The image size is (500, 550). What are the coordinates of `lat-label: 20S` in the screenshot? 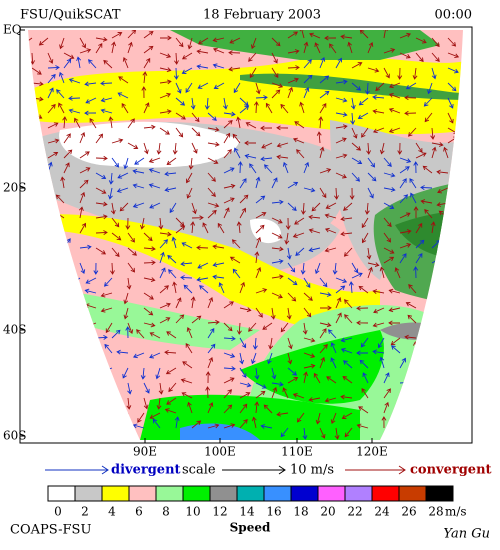 It's located at (15, 188).